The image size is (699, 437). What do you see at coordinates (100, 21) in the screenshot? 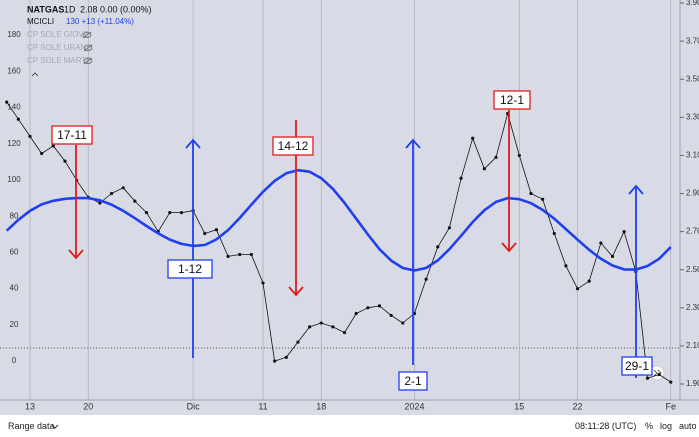
I see `indicator-quote: 130 +13 (+11.04%)` at bounding box center [100, 21].